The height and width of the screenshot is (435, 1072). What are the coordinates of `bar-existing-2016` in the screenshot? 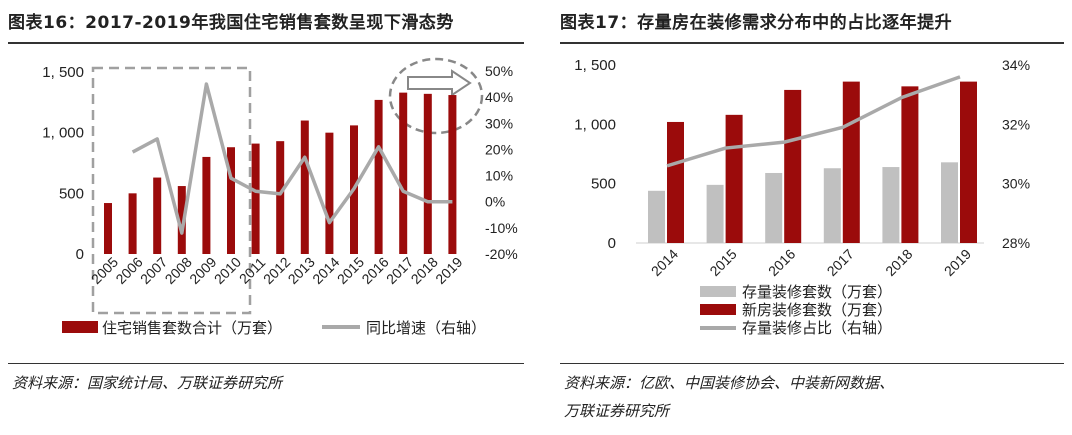 It's located at (774, 207).